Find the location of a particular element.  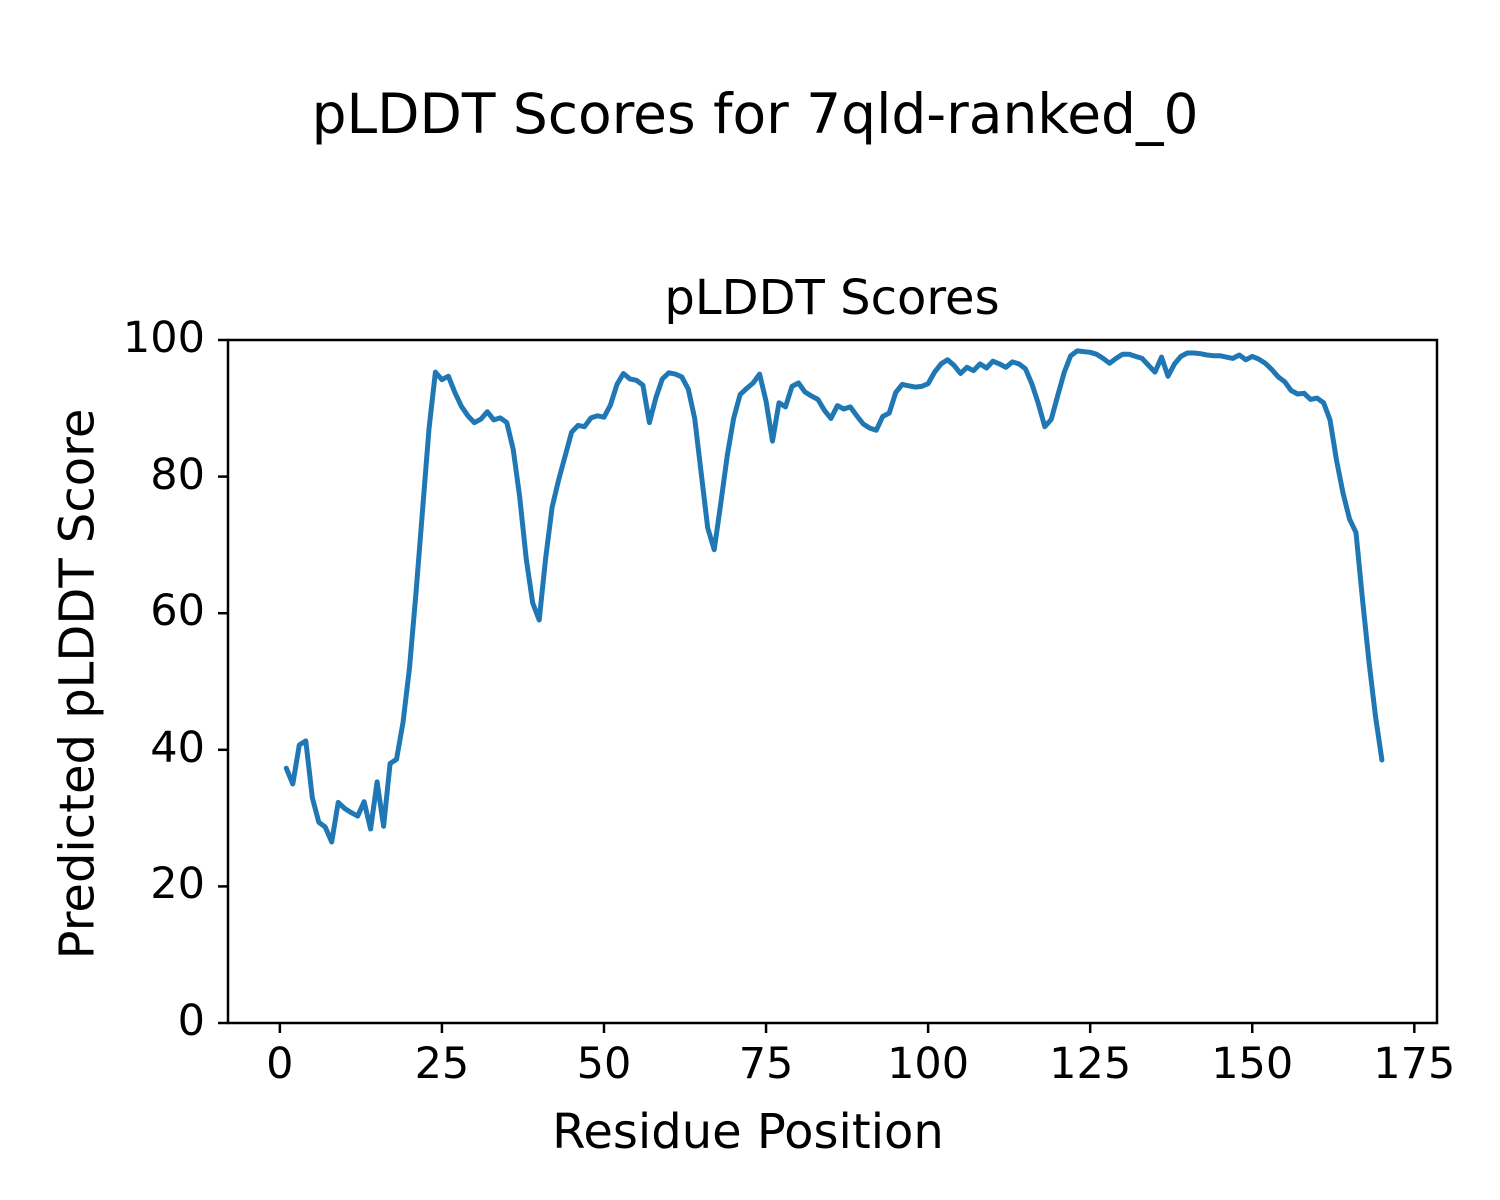

x-axis-label: Residue Position is located at coordinates (748, 1132).